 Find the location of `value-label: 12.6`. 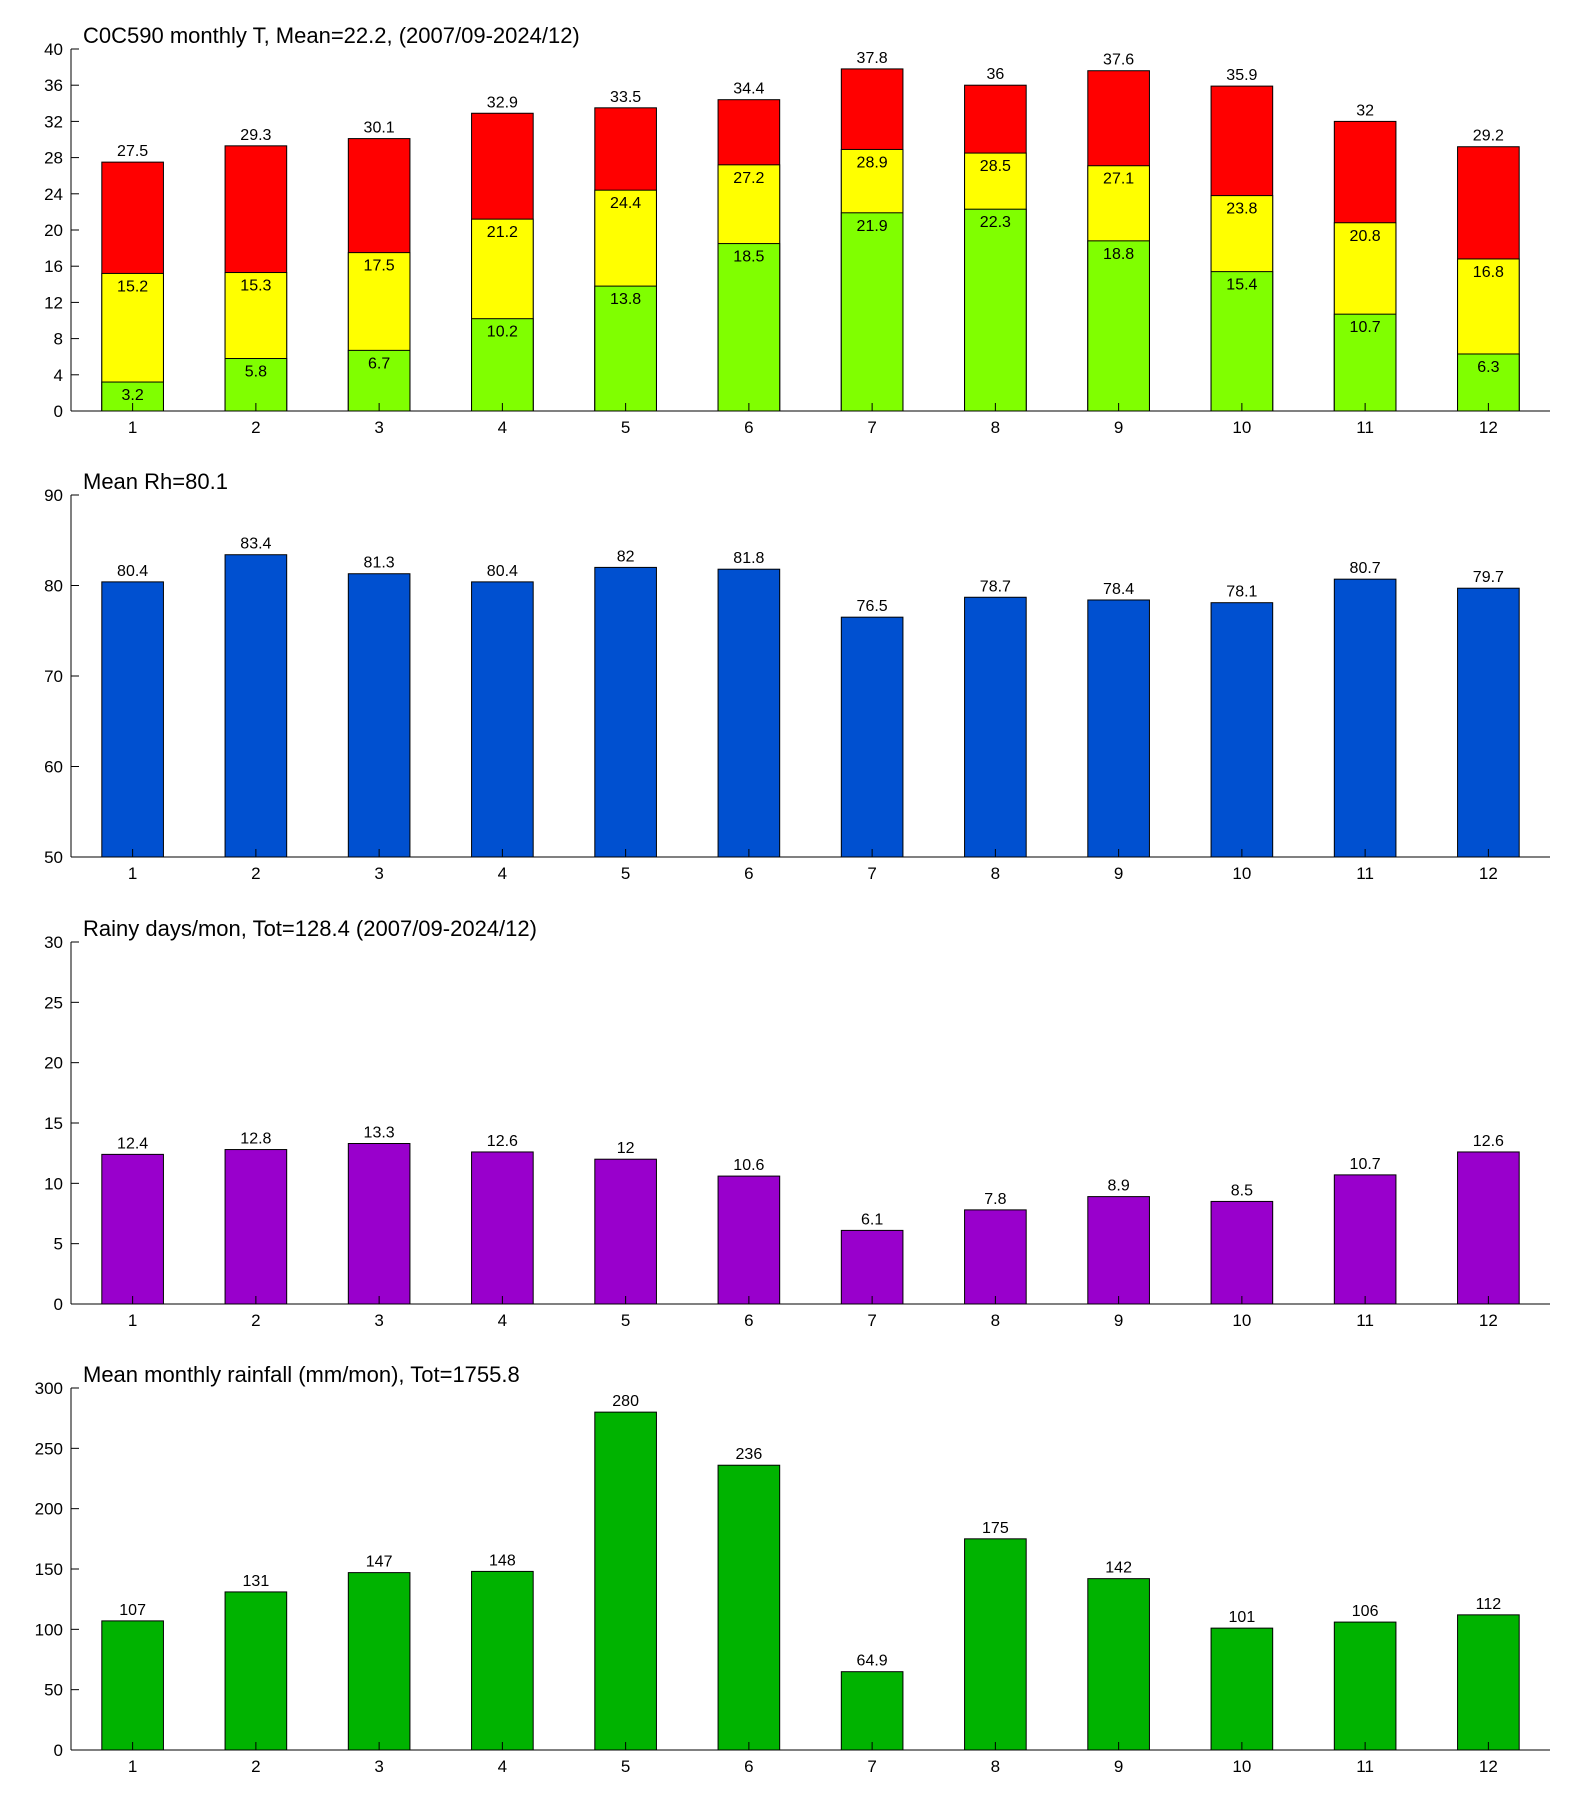

value-label: 12.6 is located at coordinates (1488, 1141).